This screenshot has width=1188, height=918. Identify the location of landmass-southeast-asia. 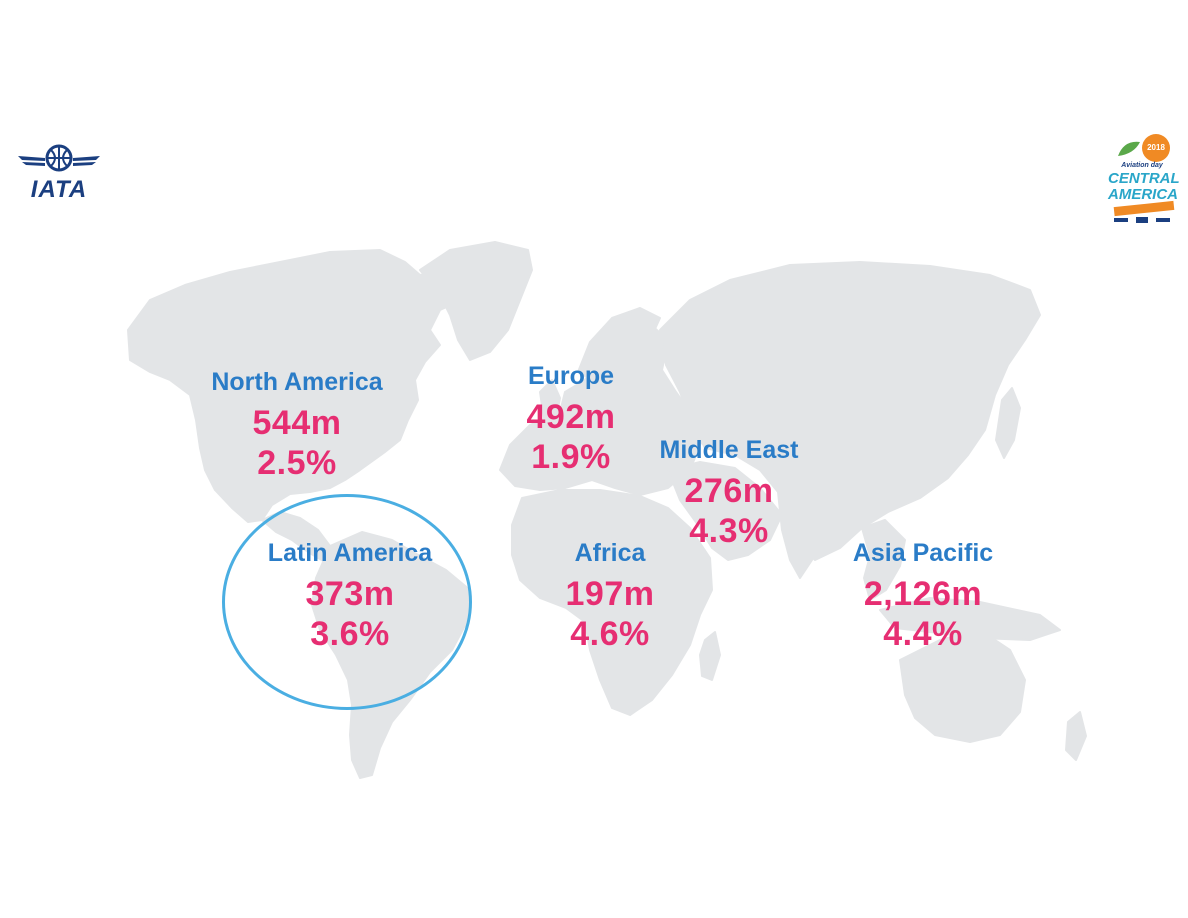
(883, 560).